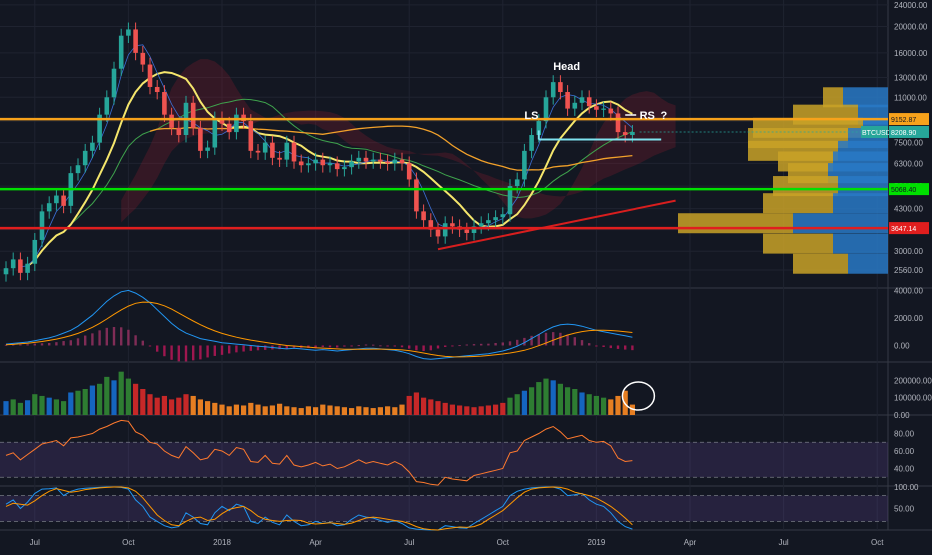 This screenshot has width=932, height=555. I want to click on x-tick-label: Apr, so click(690, 542).